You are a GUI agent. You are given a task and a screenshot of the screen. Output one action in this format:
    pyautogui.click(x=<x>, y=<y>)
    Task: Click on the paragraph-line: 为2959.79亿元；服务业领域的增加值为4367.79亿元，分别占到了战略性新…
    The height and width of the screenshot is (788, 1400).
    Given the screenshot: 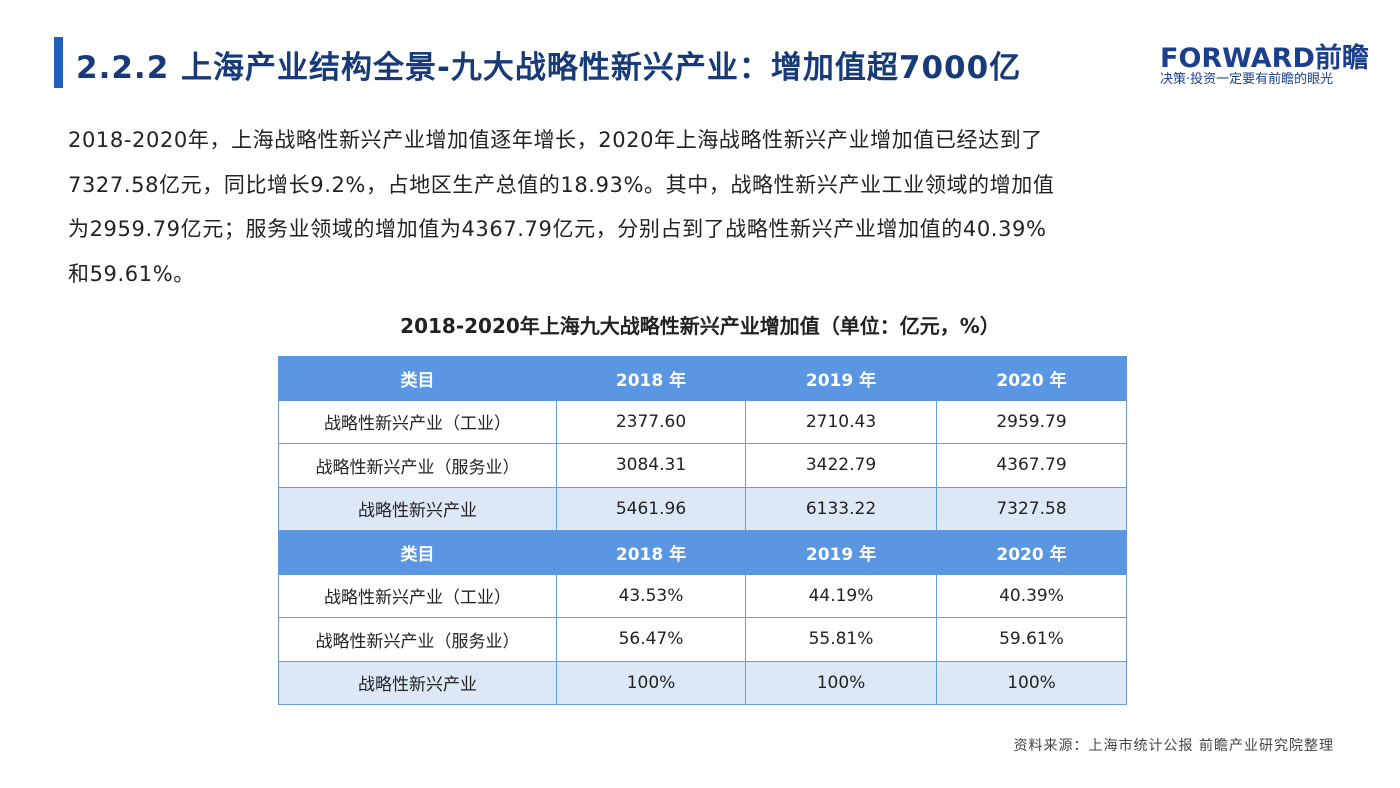 What is the action you would take?
    pyautogui.click(x=557, y=229)
    